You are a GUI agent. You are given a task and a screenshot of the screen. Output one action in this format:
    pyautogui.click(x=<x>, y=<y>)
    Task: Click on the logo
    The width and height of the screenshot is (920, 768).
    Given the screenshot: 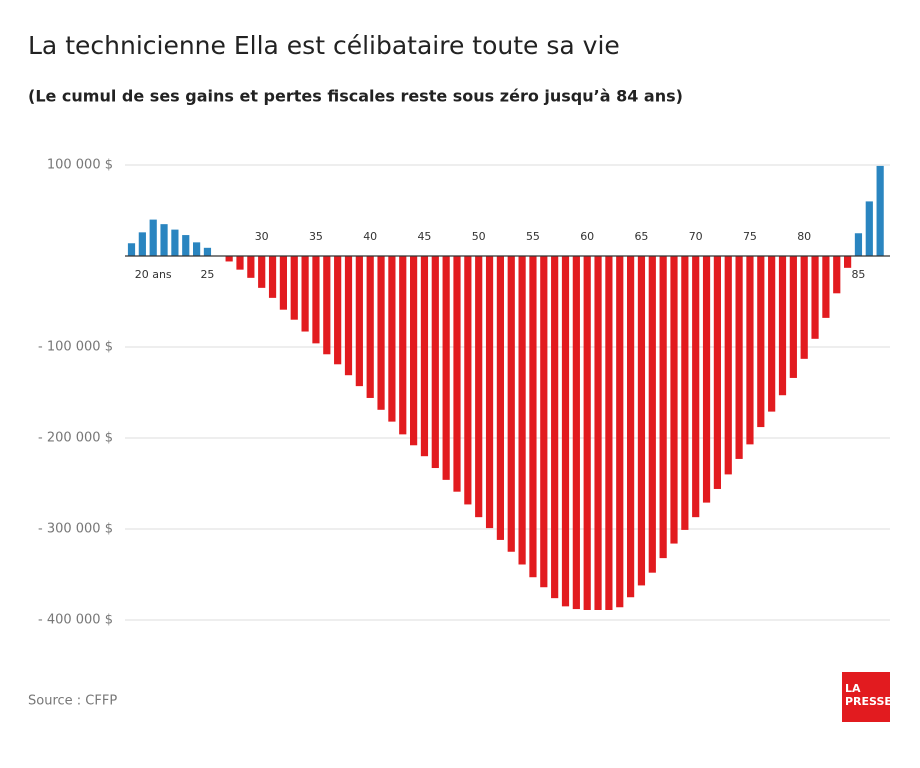 What is the action you would take?
    pyautogui.click(x=866, y=697)
    